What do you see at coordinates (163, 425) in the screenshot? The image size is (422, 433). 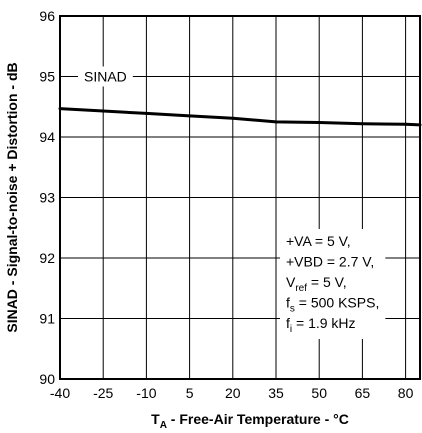 I see `x-axis-title-subscript: A` at bounding box center [163, 425].